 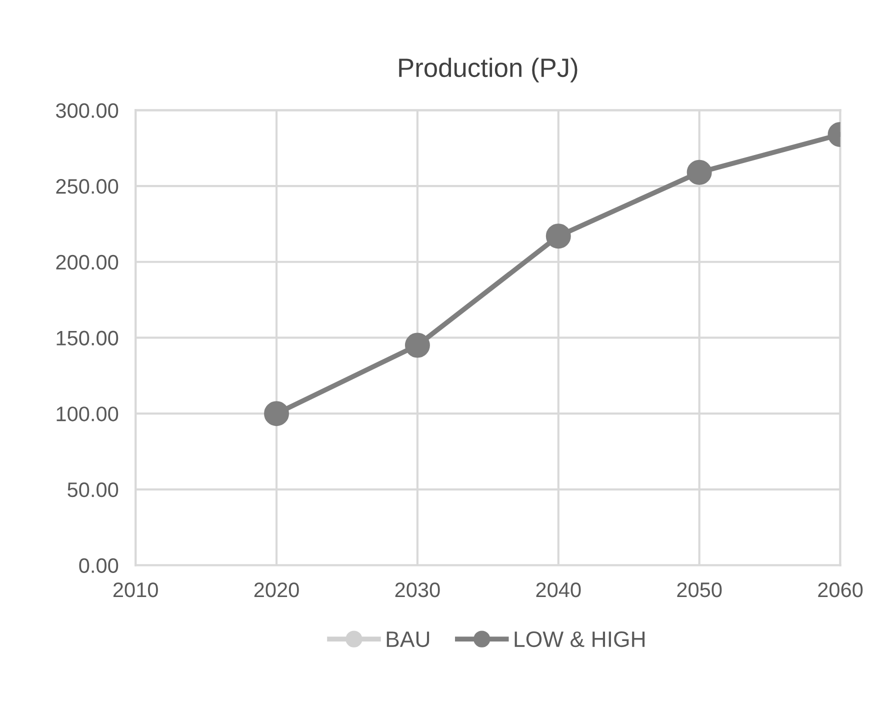 What do you see at coordinates (840, 590) in the screenshot?
I see `x-tick-label: 2060` at bounding box center [840, 590].